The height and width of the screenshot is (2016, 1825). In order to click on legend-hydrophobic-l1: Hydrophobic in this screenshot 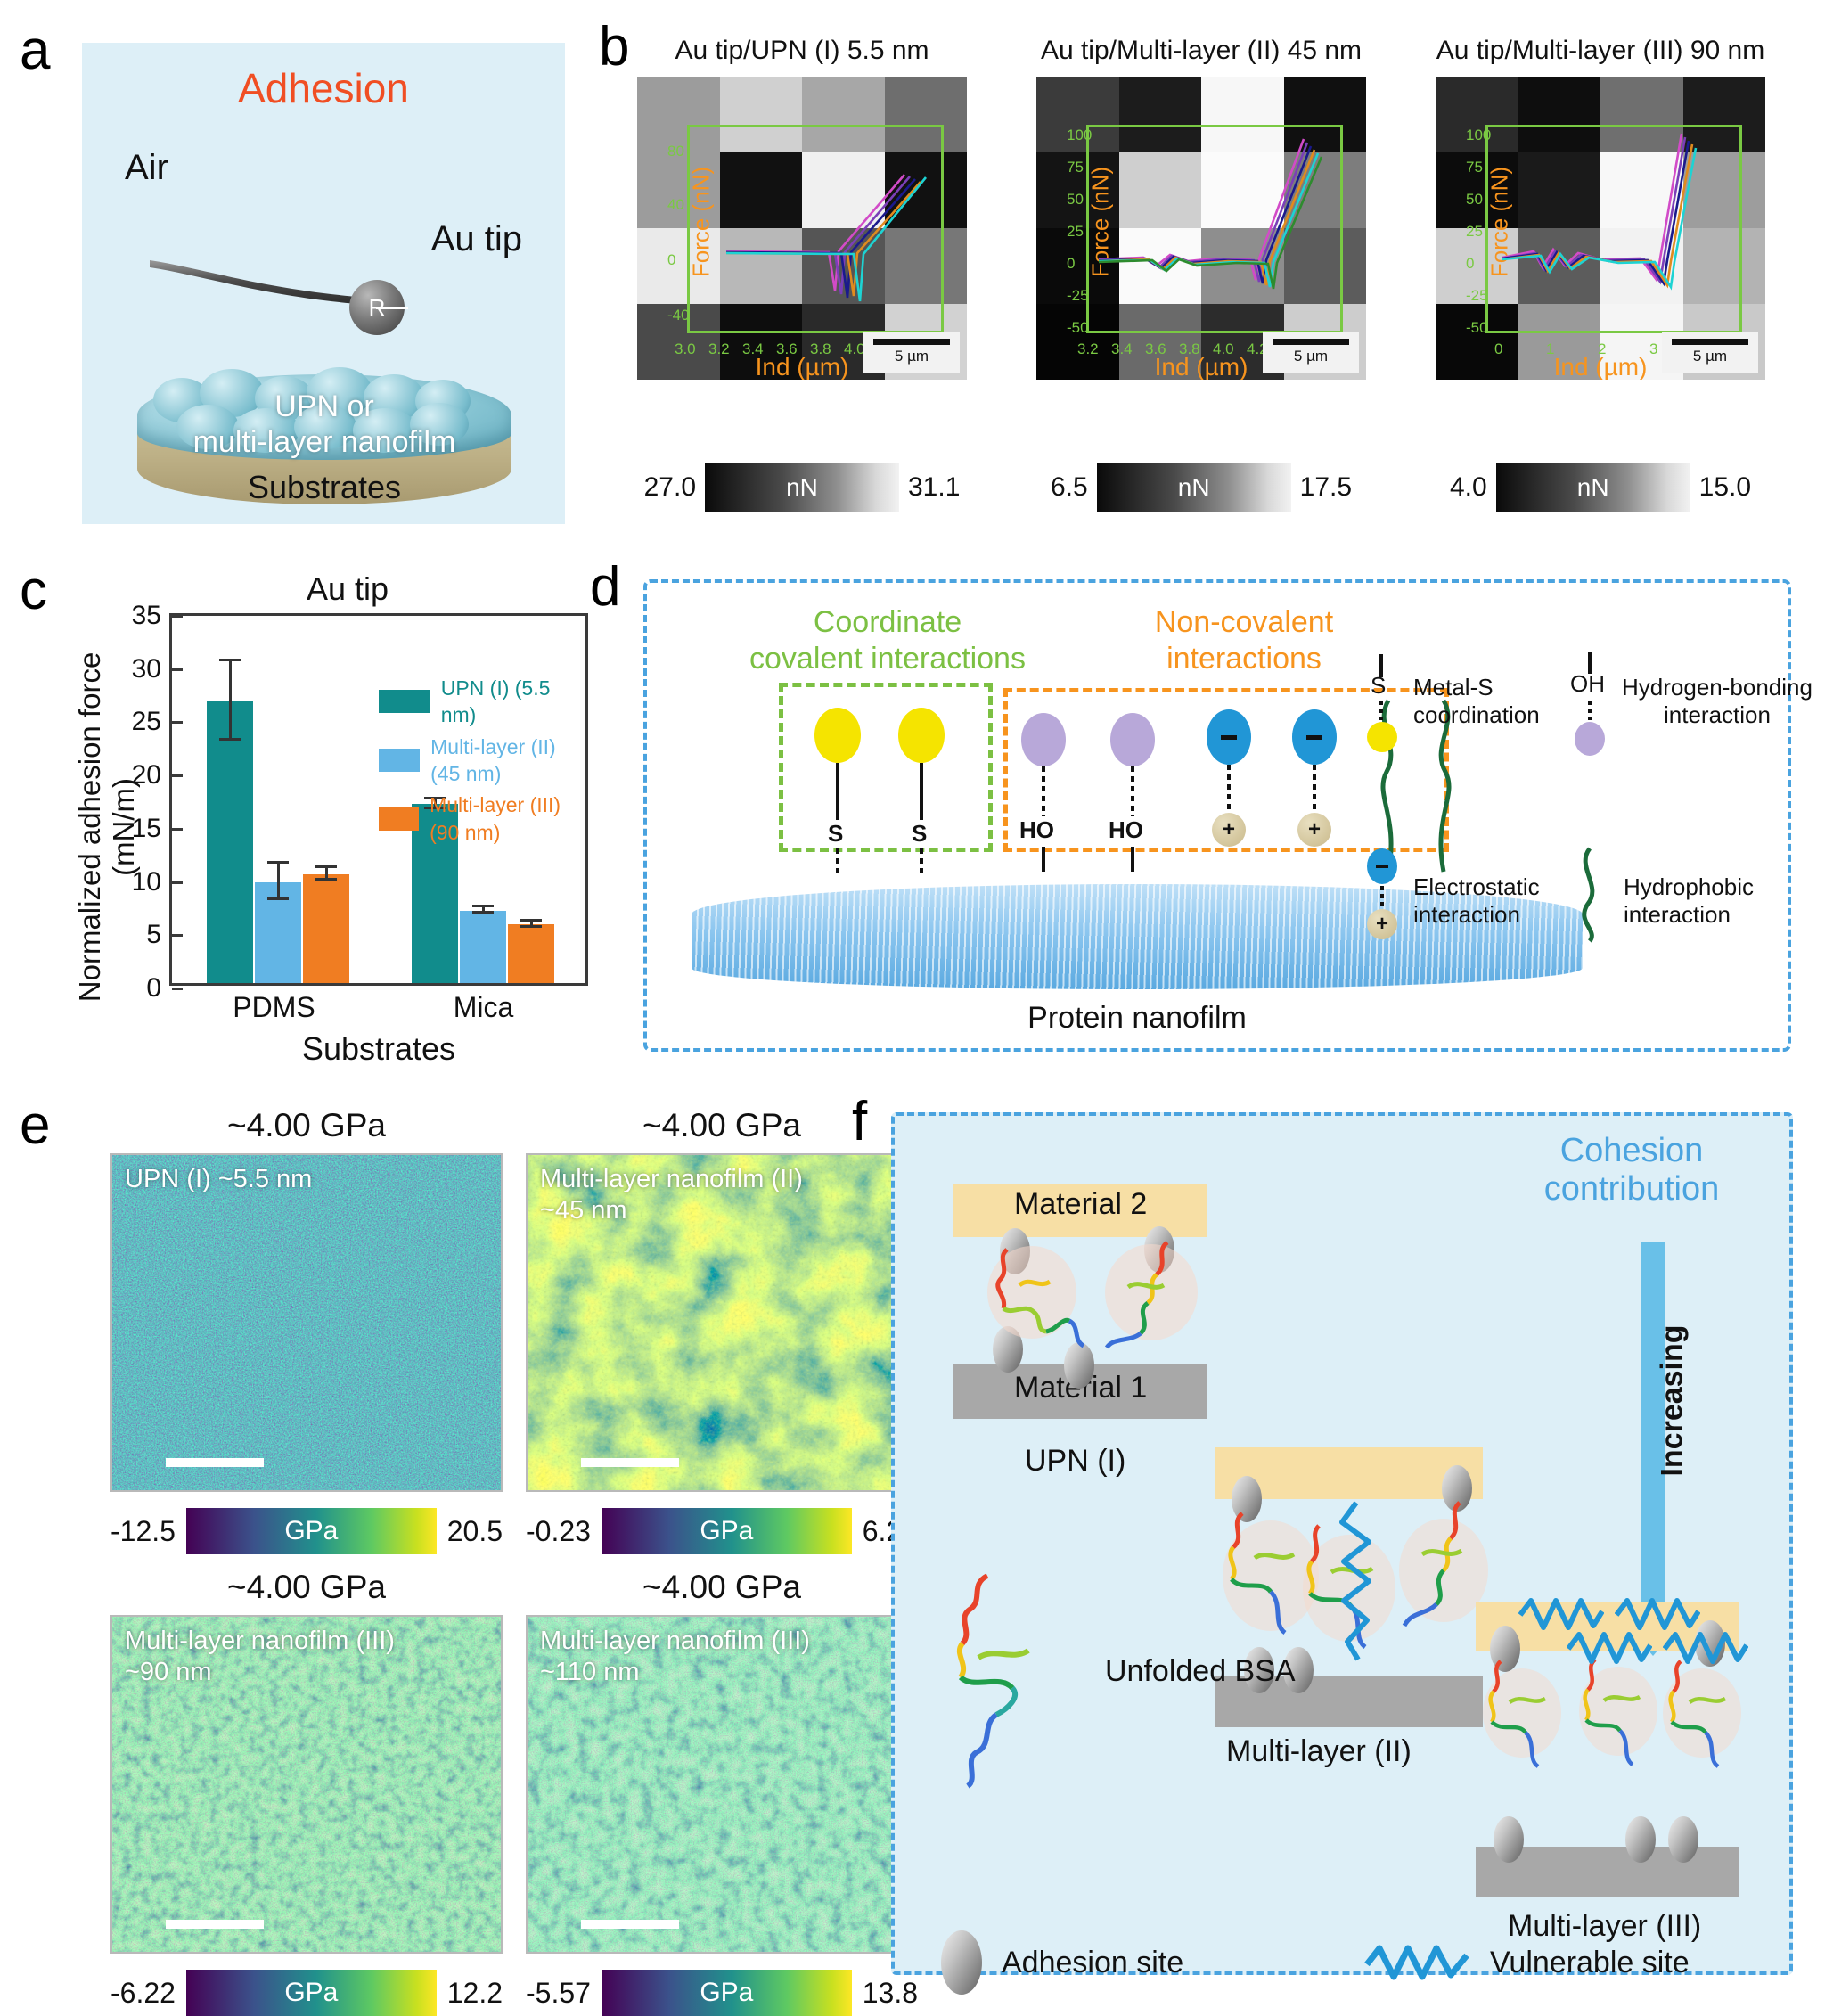, I will do `click(1689, 886)`.